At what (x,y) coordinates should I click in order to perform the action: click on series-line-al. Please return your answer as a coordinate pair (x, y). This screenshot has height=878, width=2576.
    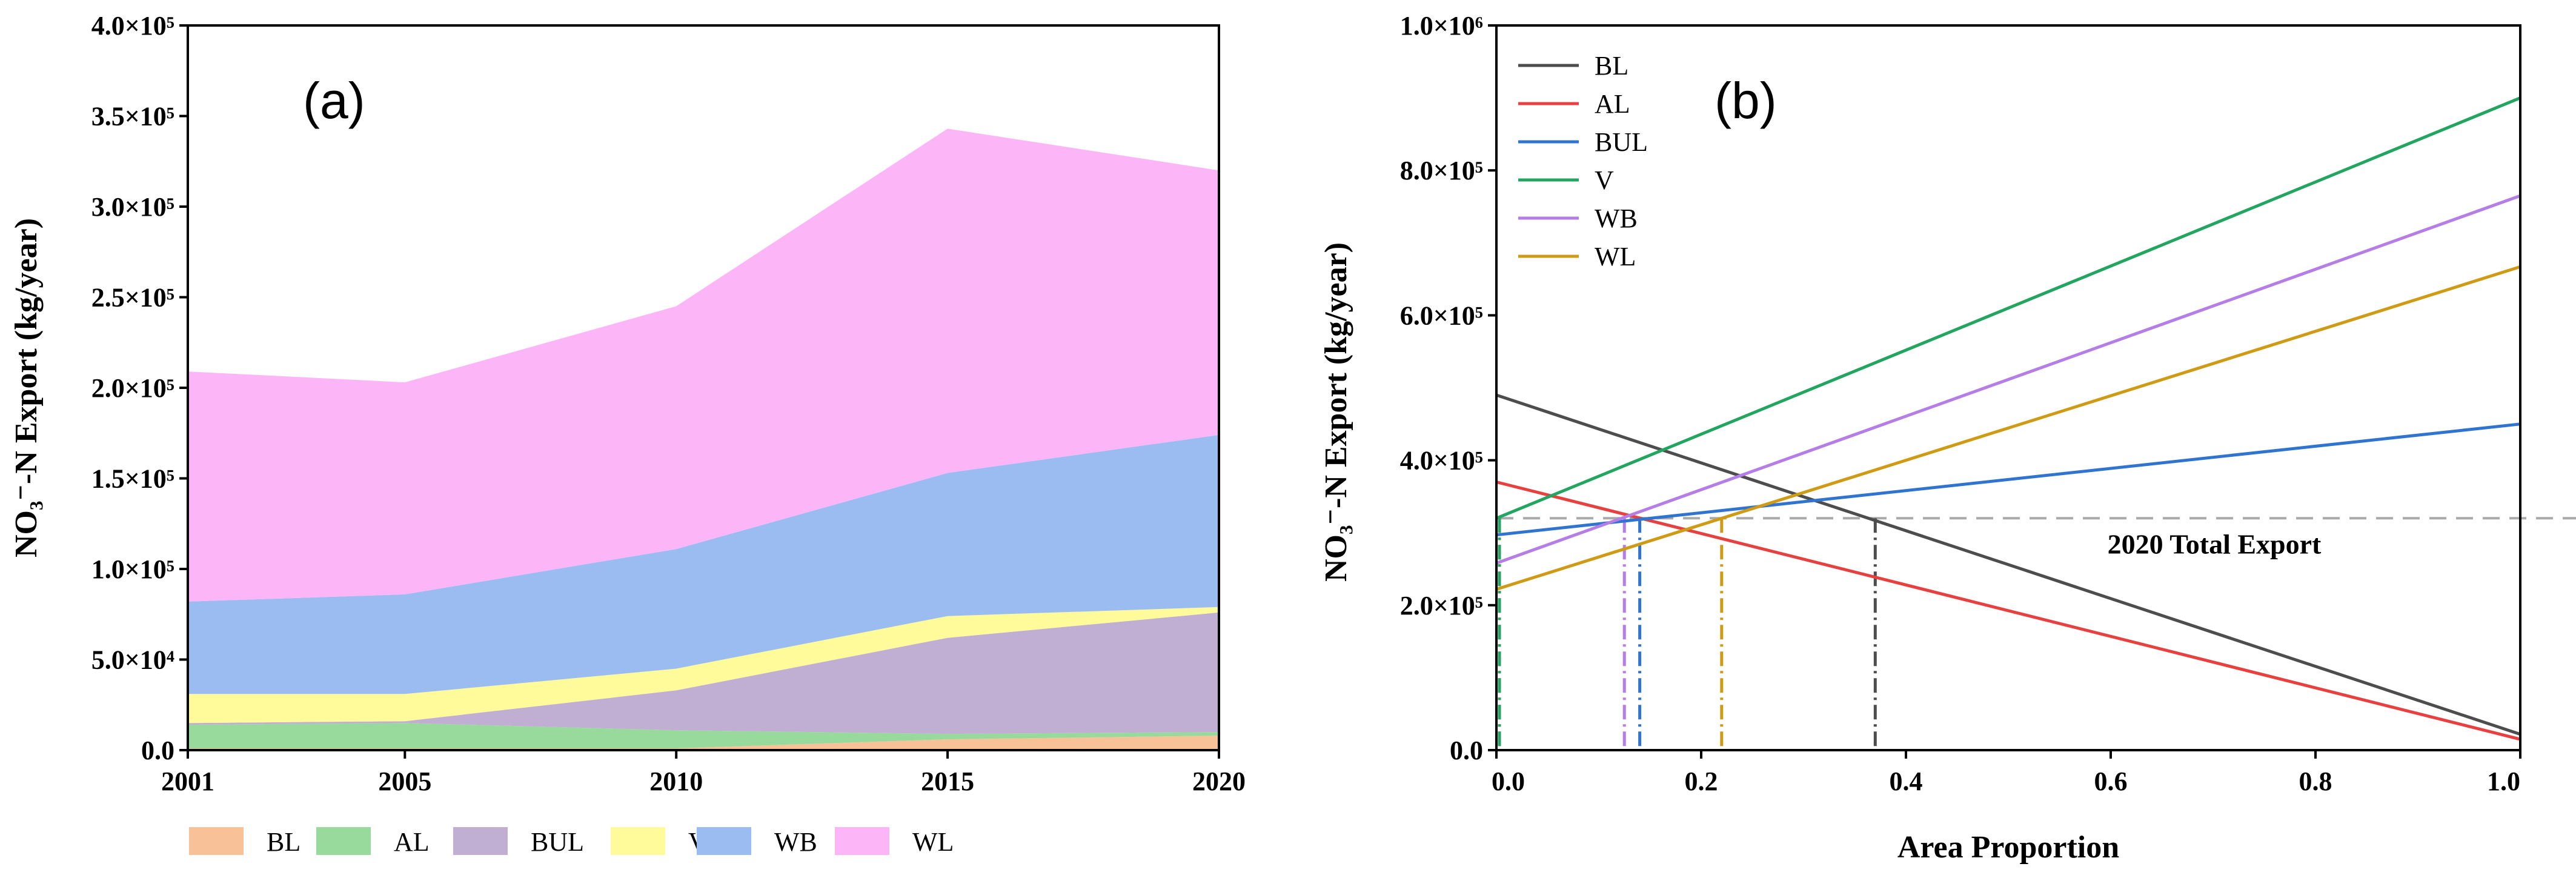
    Looking at the image, I should click on (2008, 611).